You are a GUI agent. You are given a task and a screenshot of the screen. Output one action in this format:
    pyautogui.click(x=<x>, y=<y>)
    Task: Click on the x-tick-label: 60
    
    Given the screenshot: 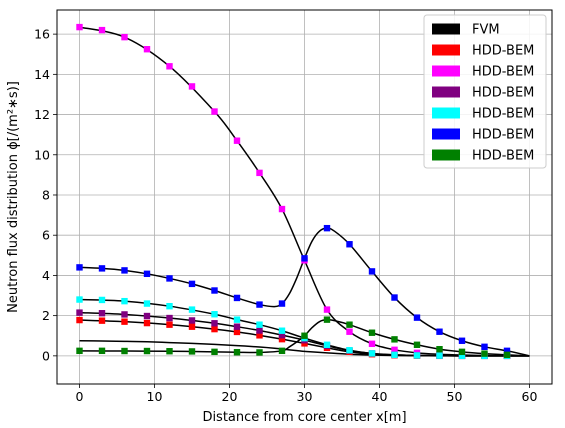 What is the action you would take?
    pyautogui.click(x=530, y=396)
    